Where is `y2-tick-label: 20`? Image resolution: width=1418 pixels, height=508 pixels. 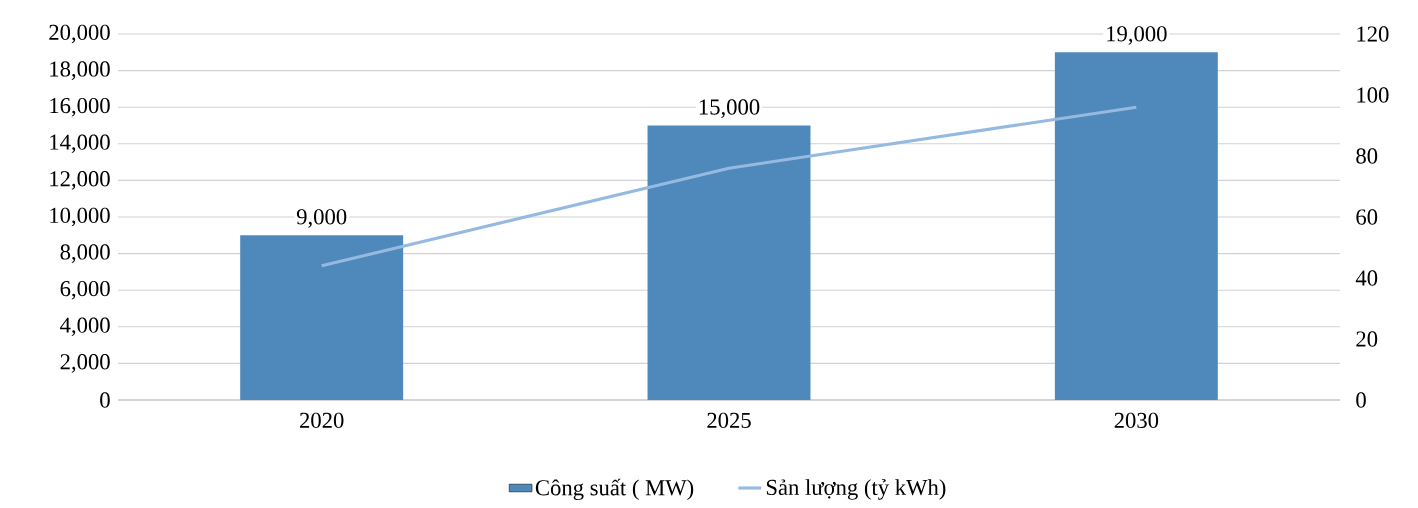
y2-tick-label: 20 is located at coordinates (1367, 339).